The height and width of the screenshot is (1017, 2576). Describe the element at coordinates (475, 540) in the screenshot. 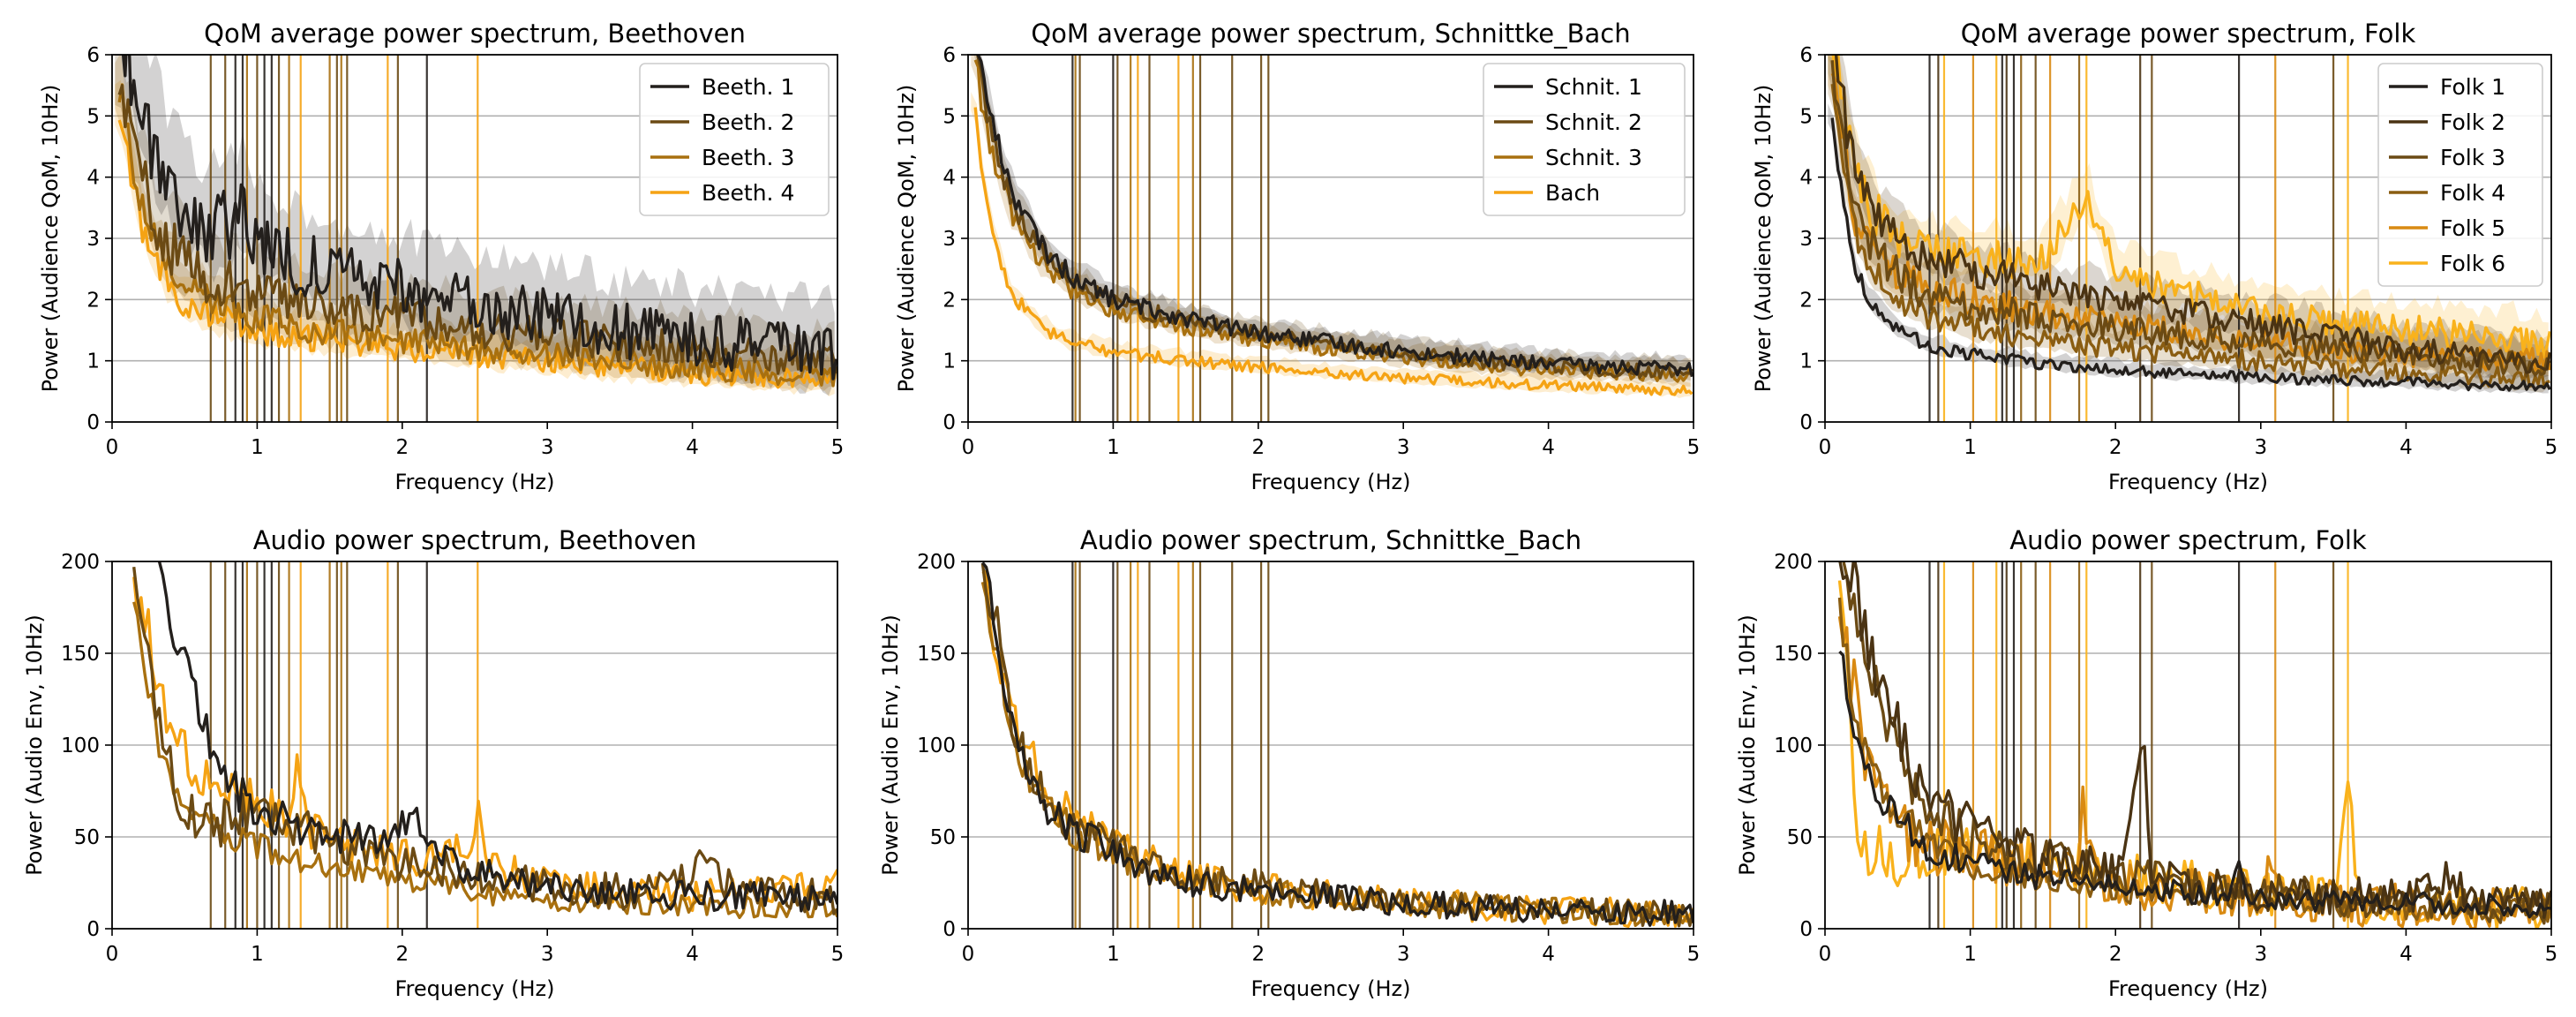

I see `chart-title: Audio power spectrum, Beethoven` at that location.